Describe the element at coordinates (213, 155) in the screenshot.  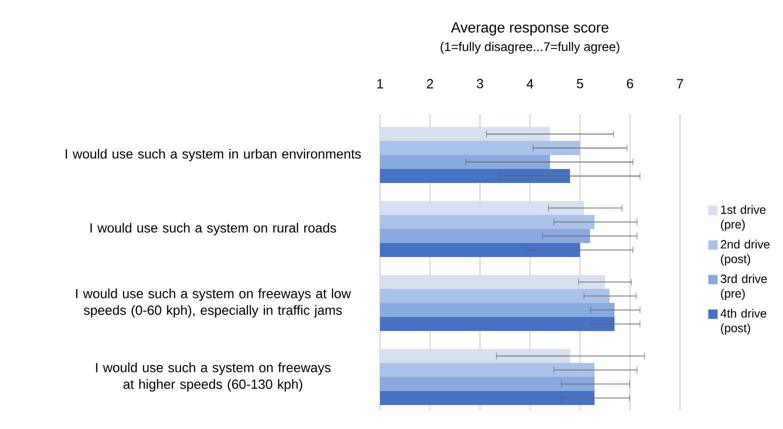
I see `y-tick-label: I would use such a system in urban environments` at that location.